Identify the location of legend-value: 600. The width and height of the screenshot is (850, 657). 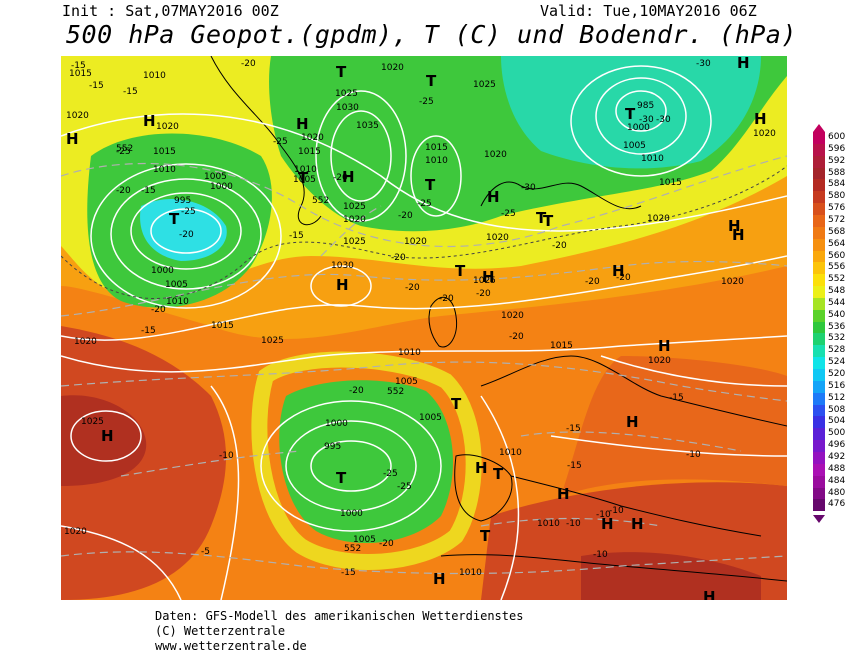
(837, 137).